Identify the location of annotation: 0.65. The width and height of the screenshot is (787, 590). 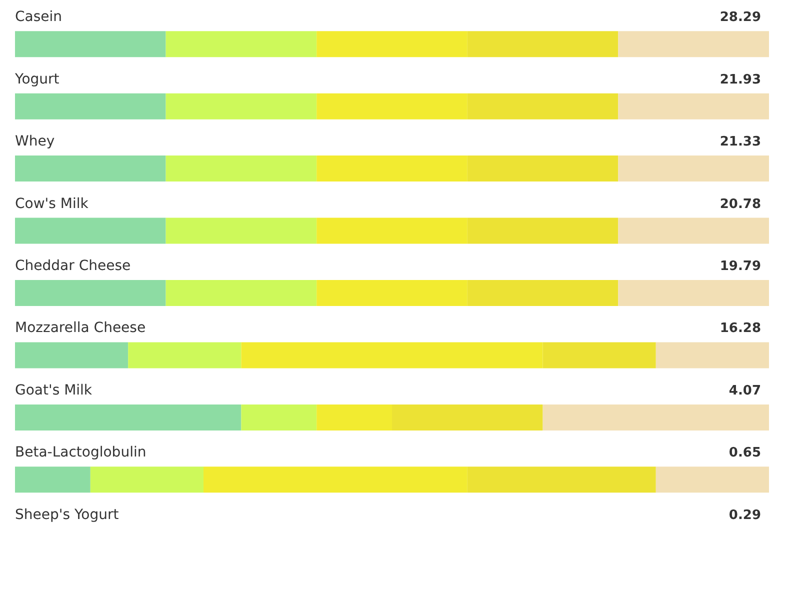
(744, 453).